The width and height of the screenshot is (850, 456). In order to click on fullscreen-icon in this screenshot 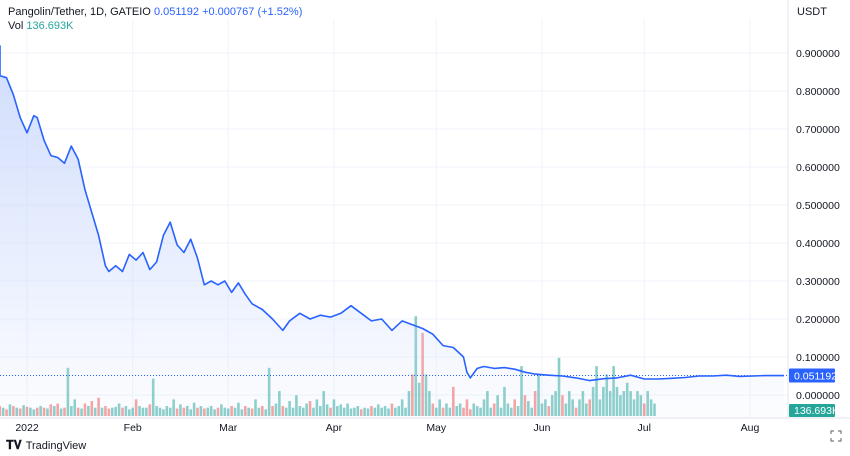, I will do `click(836, 436)`.